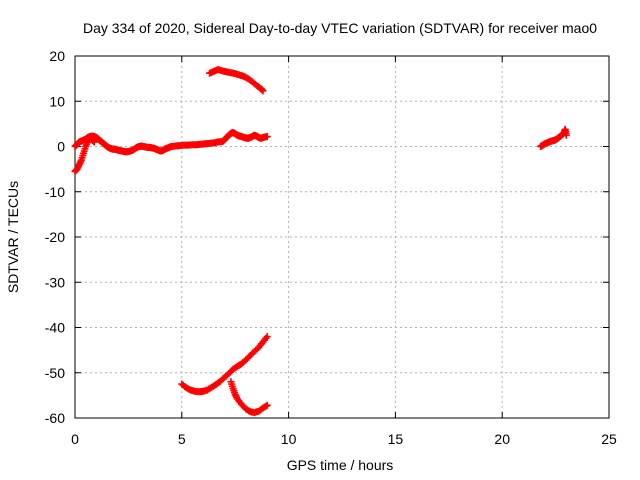  Describe the element at coordinates (609, 439) in the screenshot. I see `x-tick-label: 25` at that location.